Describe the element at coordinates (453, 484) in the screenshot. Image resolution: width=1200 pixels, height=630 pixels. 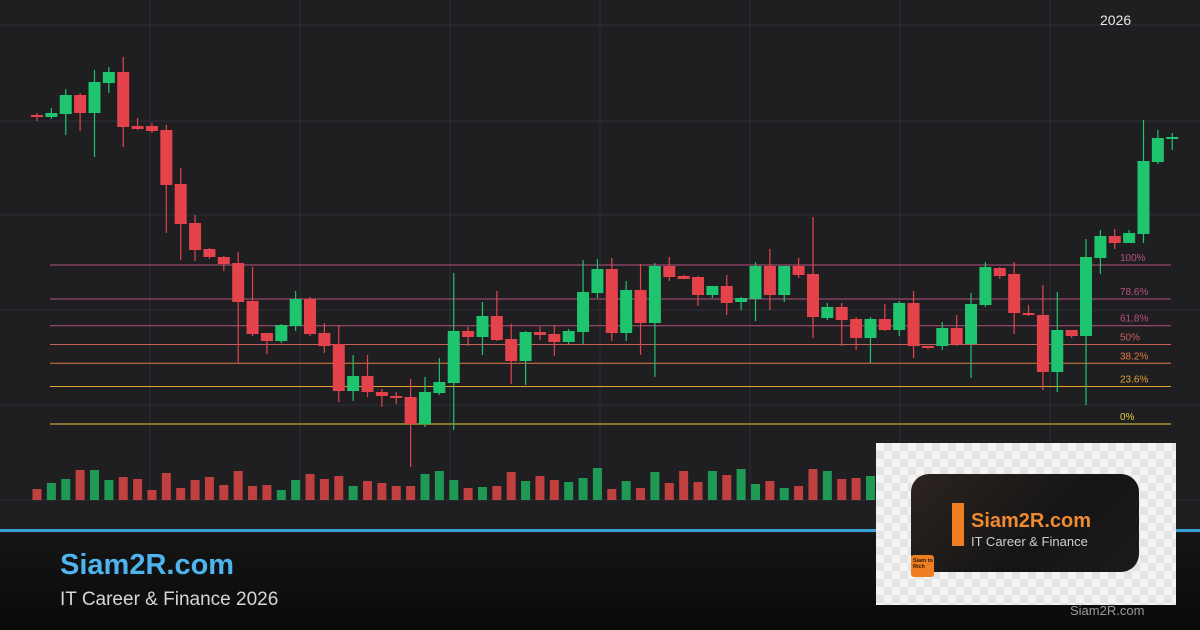
I see `volume-bars` at that location.